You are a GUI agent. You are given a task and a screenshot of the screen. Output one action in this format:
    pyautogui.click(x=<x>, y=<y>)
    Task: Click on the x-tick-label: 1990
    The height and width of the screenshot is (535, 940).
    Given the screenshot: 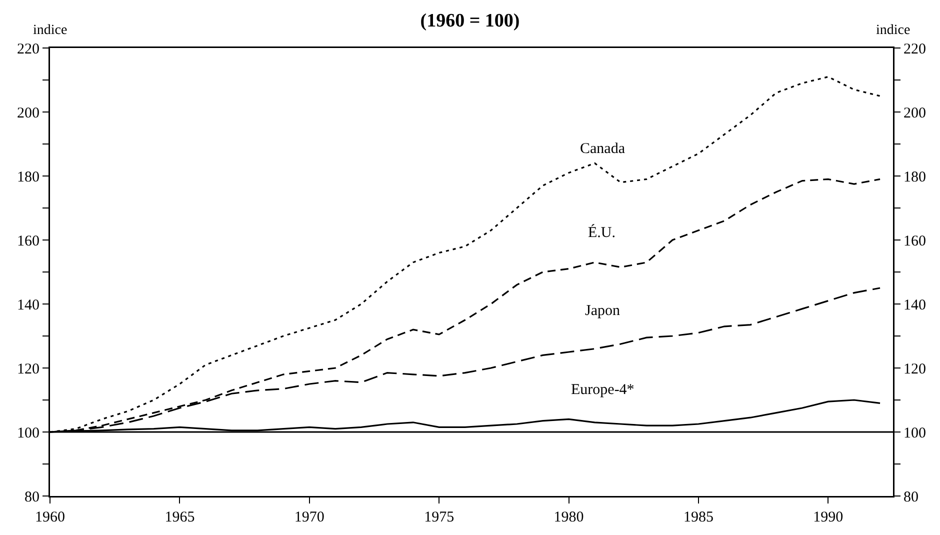 What is the action you would take?
    pyautogui.click(x=828, y=518)
    